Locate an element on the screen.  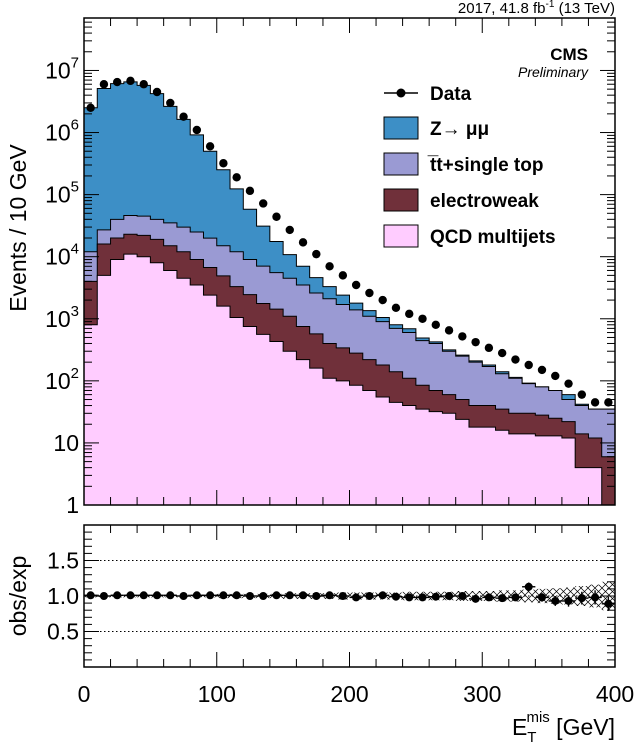
ratio-y-tick-label: 0.5 is located at coordinates (63, 632).